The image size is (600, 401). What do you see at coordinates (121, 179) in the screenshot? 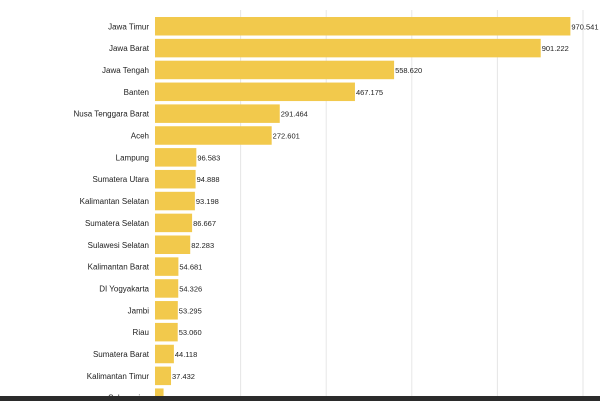
I see `category-label: Sumatera Utara` at bounding box center [121, 179].